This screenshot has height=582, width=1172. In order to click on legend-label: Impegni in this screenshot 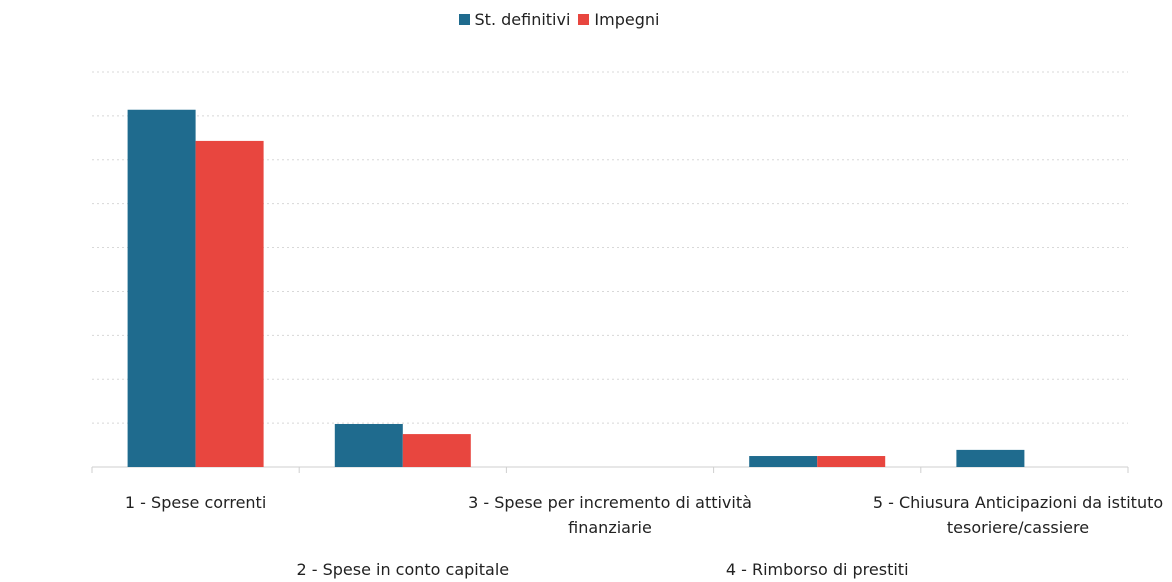, I will do `click(627, 19)`.